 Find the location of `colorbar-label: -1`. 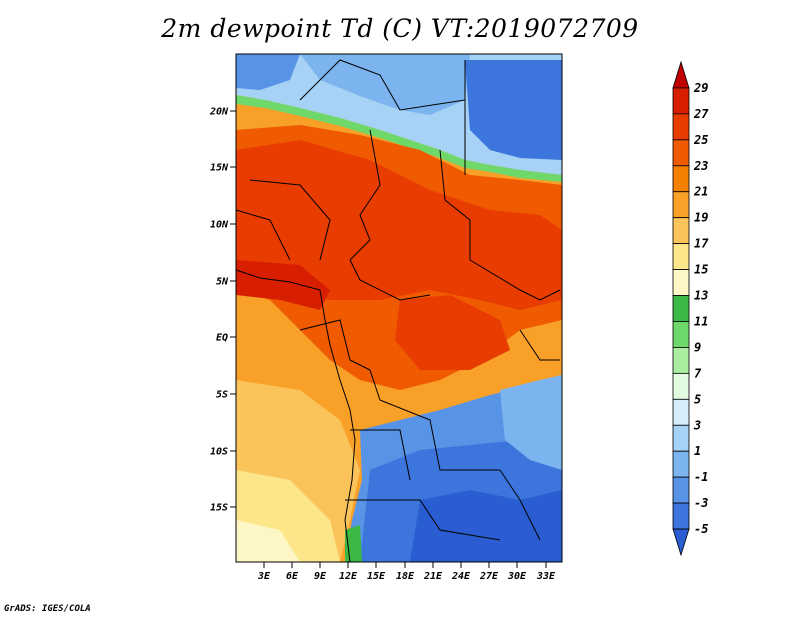

colorbar-label: -1 is located at coordinates (701, 477).